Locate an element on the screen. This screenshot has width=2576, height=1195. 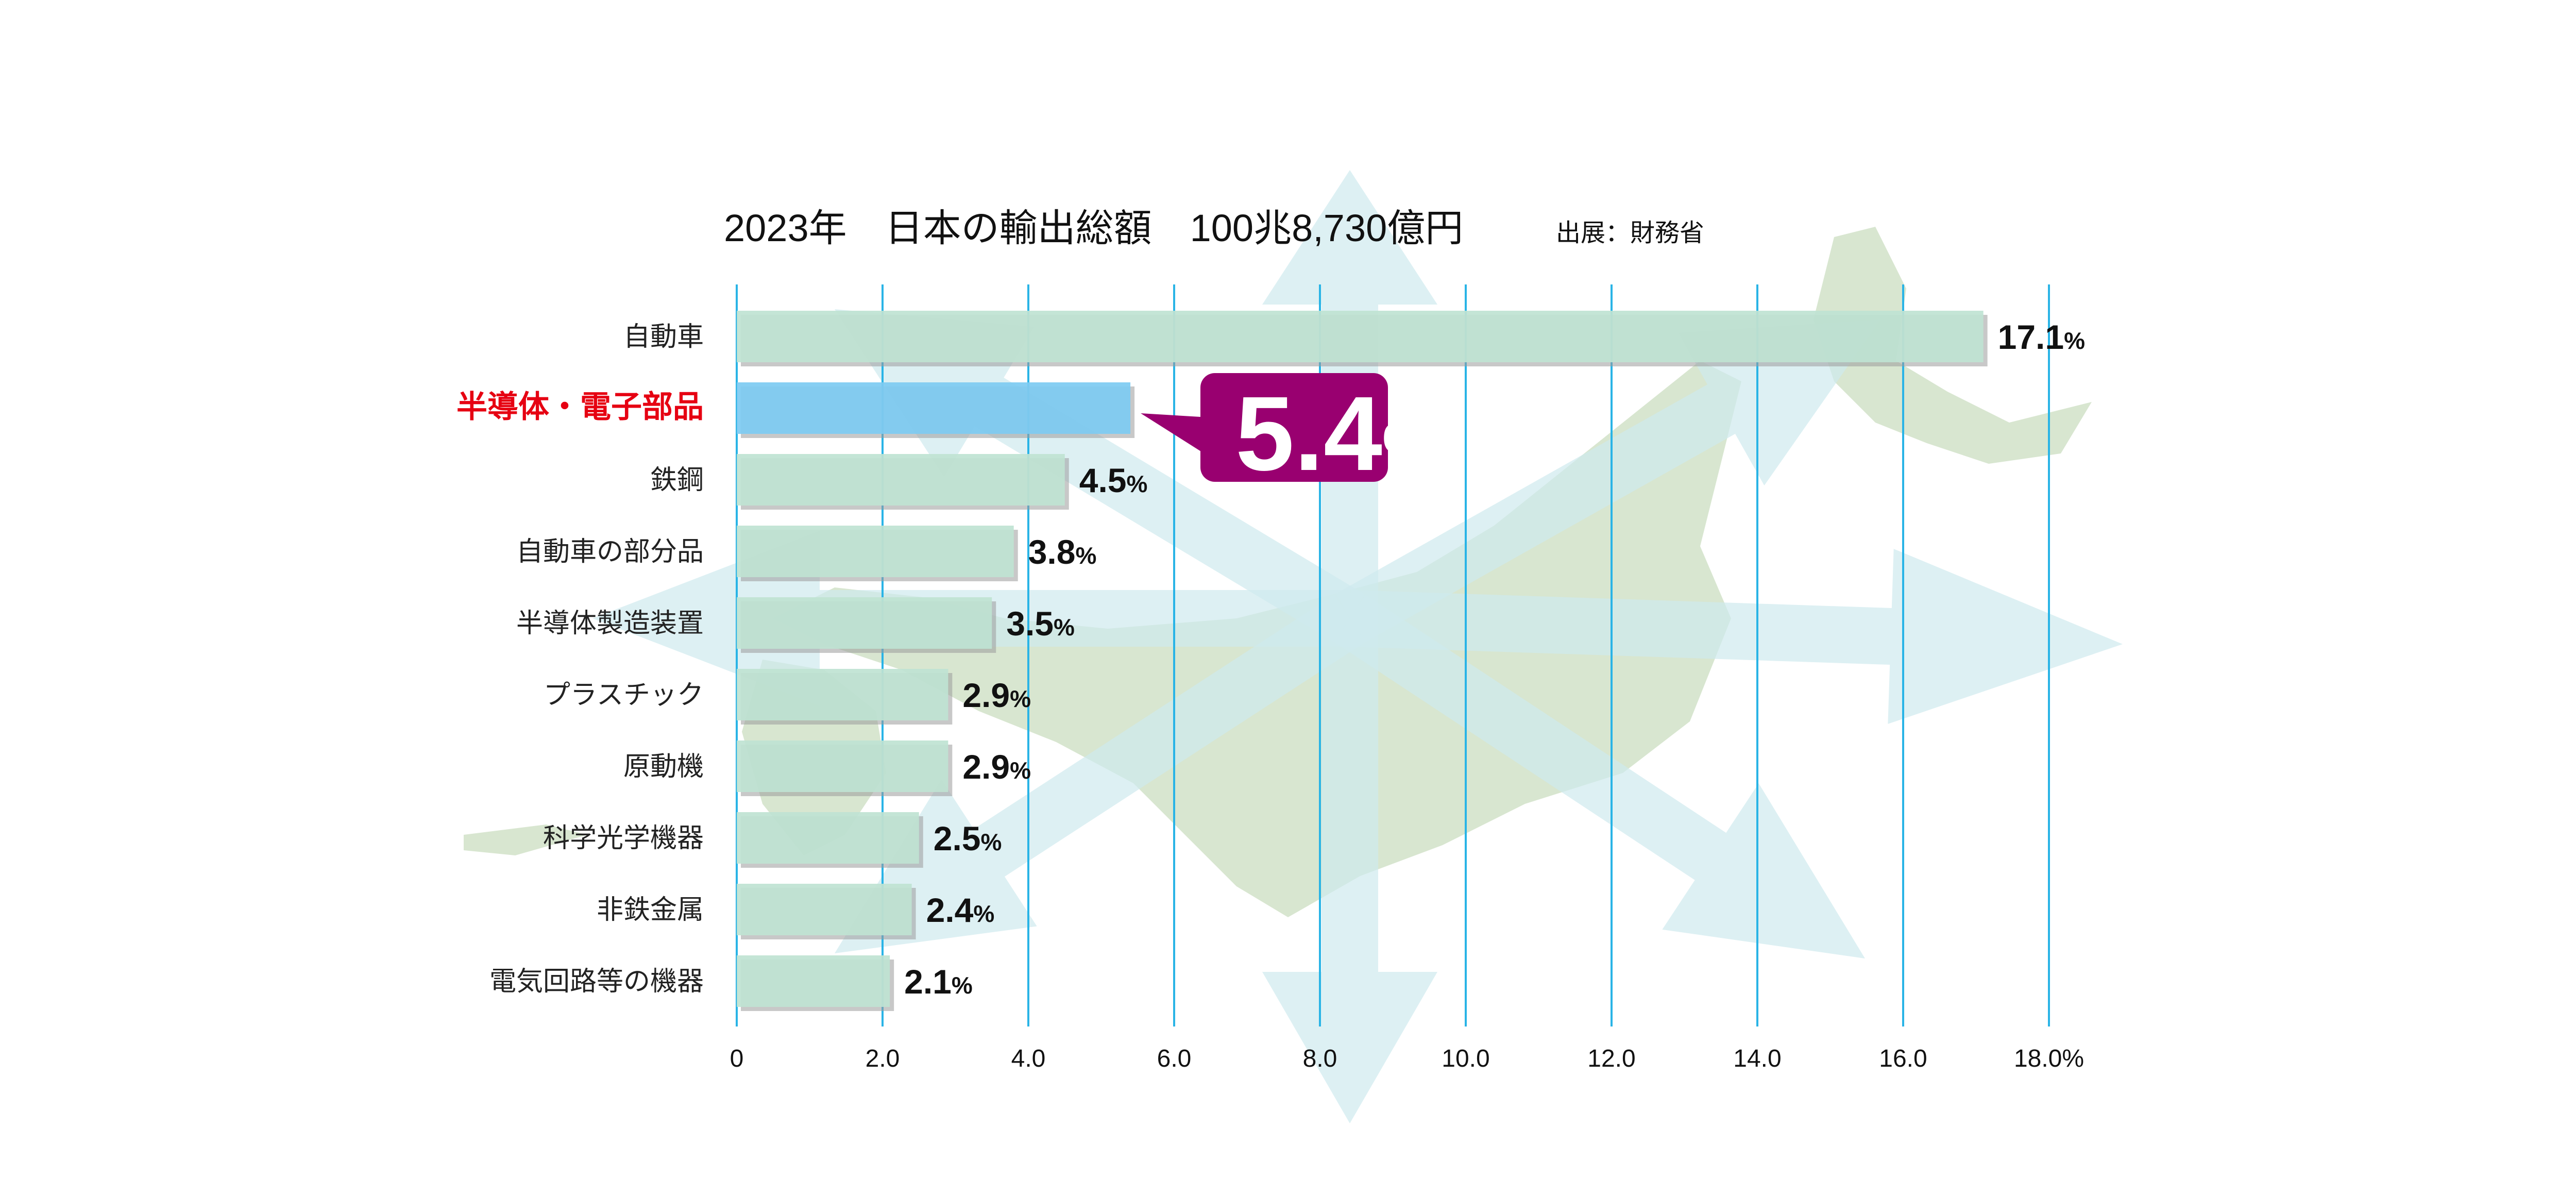
callout-value: 5.4% is located at coordinates (1338, 434).